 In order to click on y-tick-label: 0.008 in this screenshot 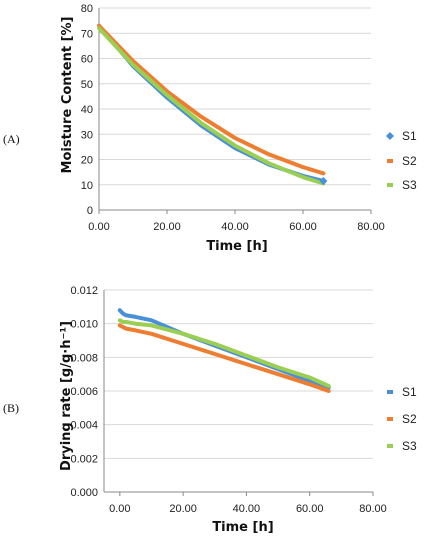, I will do `click(84, 358)`.